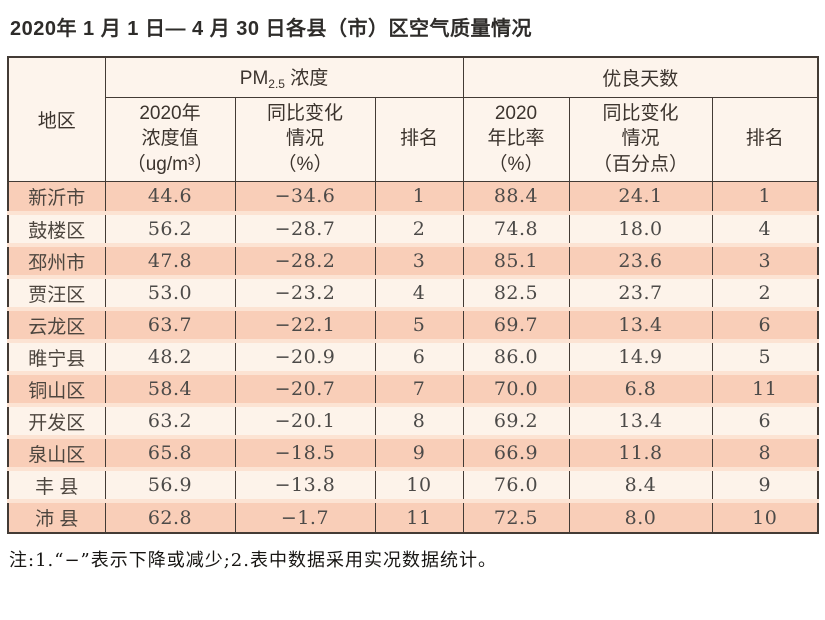  What do you see at coordinates (515, 260) in the screenshot?
I see `value-cell: 85.1` at bounding box center [515, 260].